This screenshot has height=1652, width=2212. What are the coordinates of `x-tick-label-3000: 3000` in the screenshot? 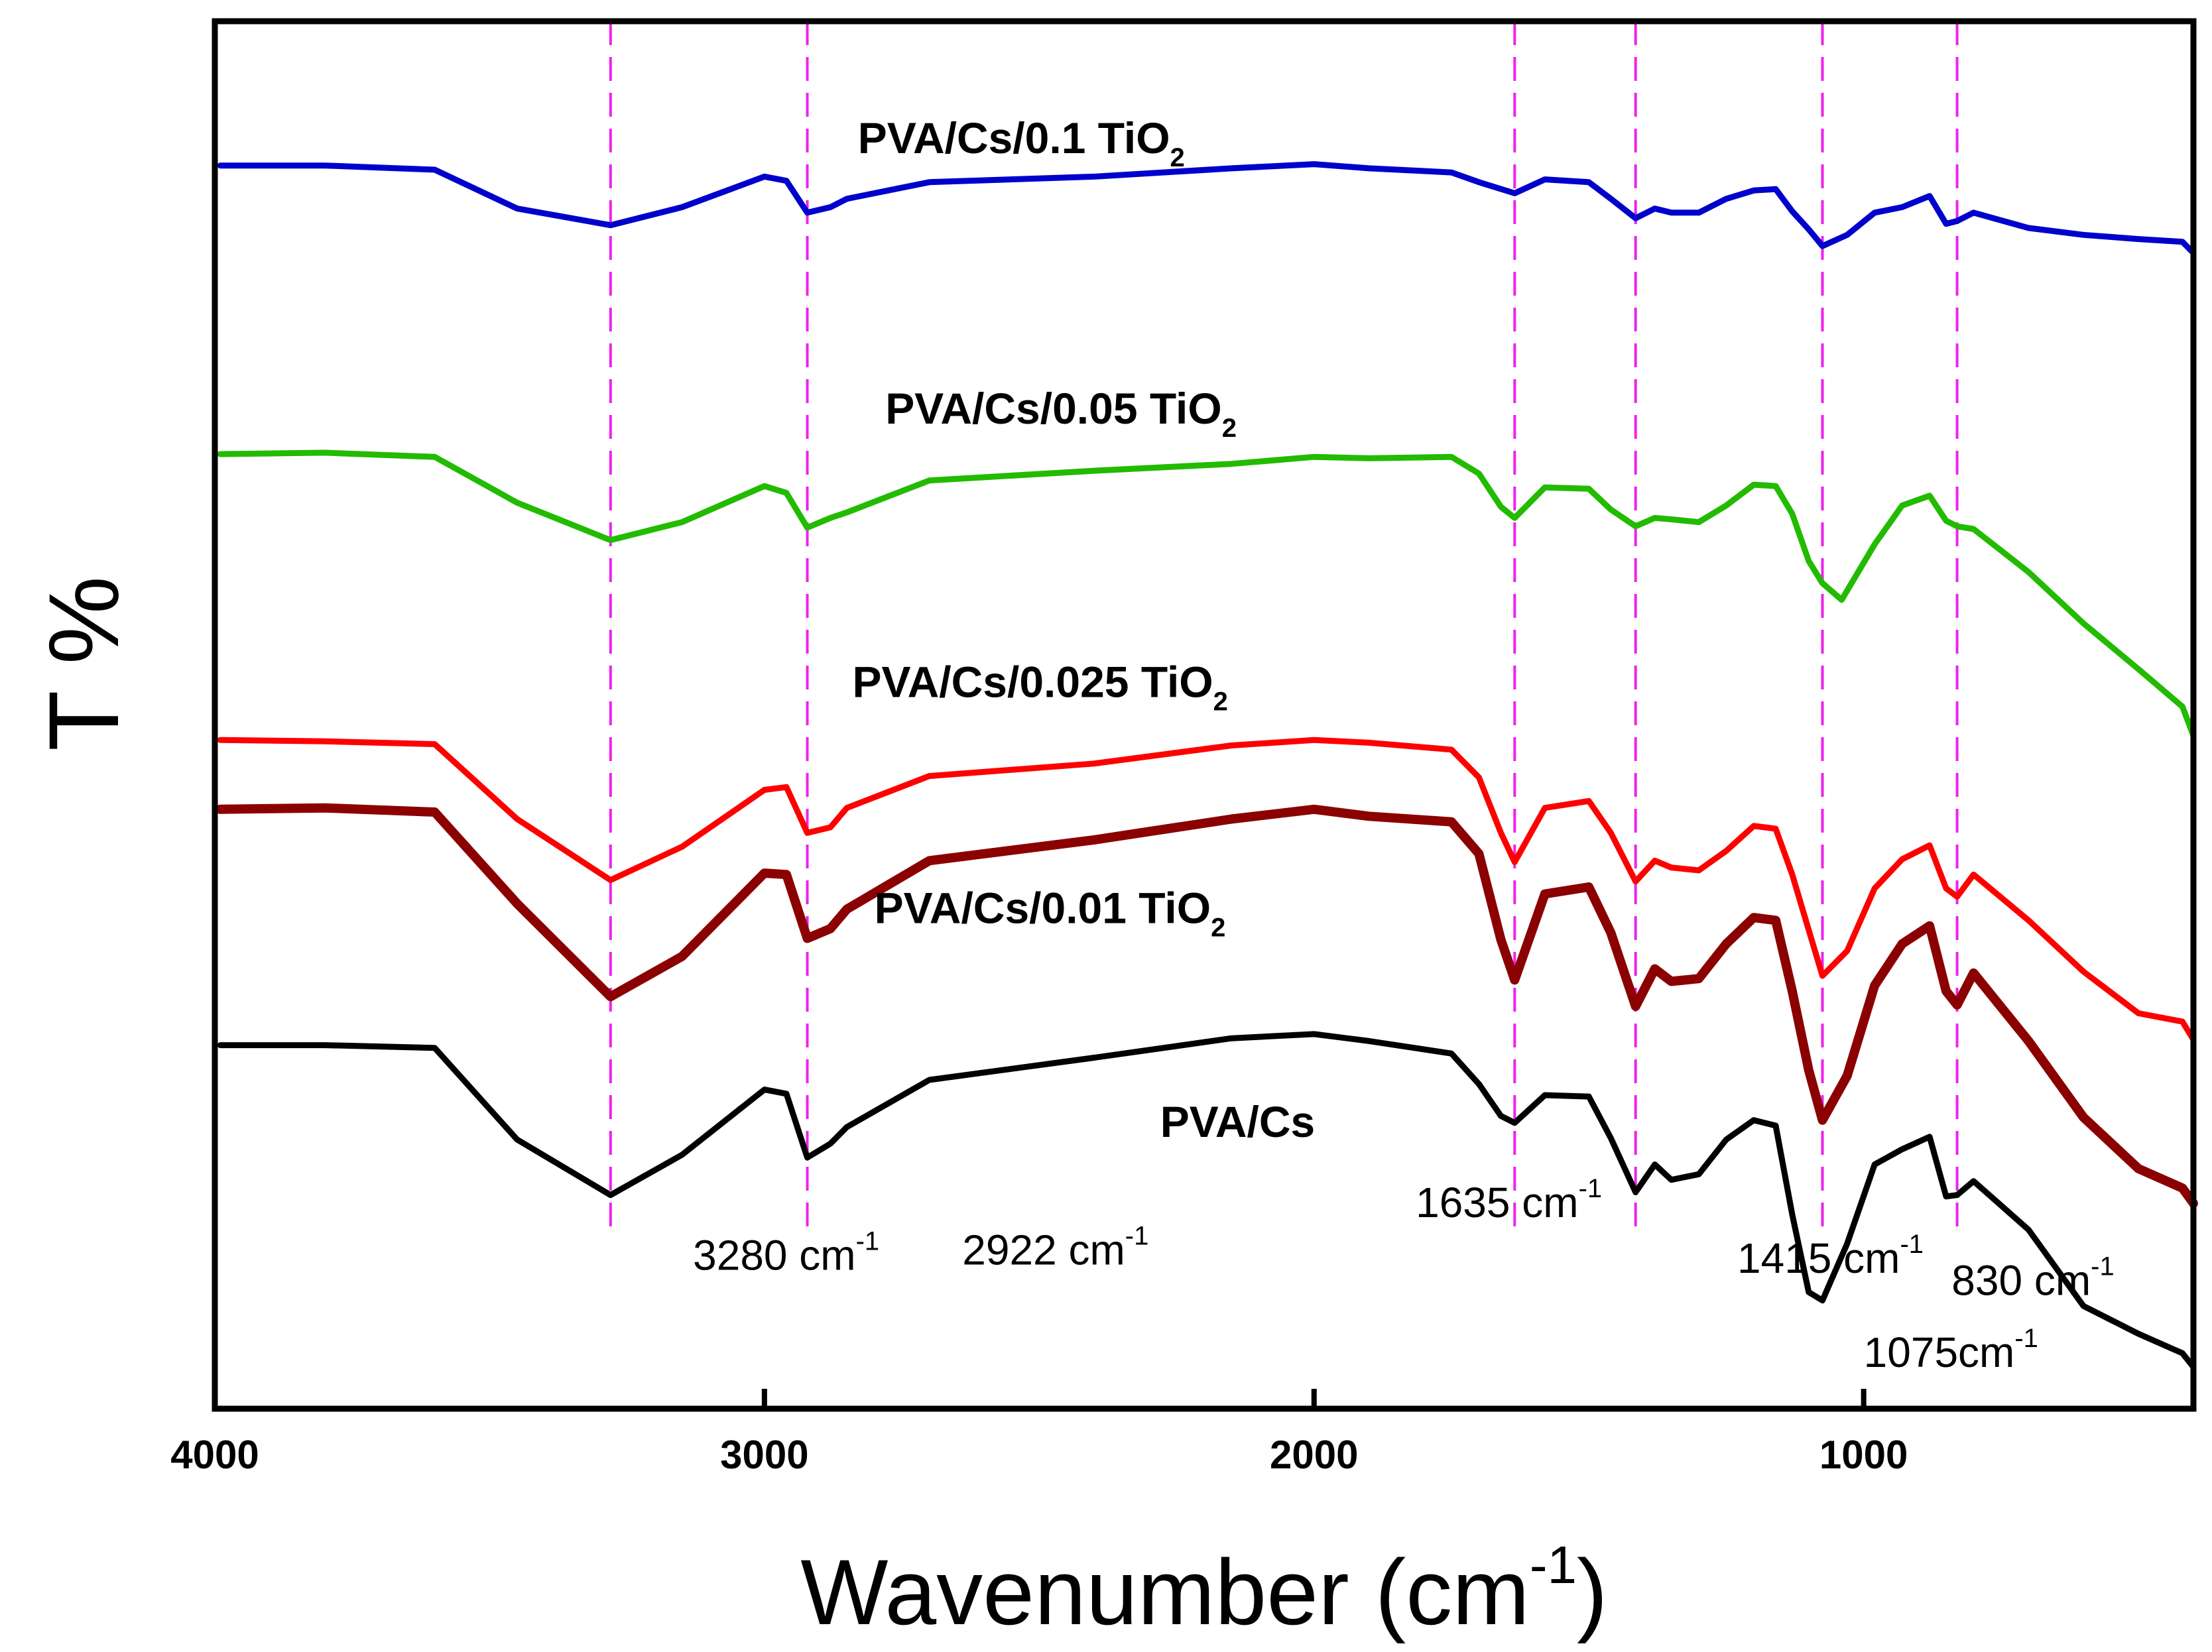 It's located at (764, 1455).